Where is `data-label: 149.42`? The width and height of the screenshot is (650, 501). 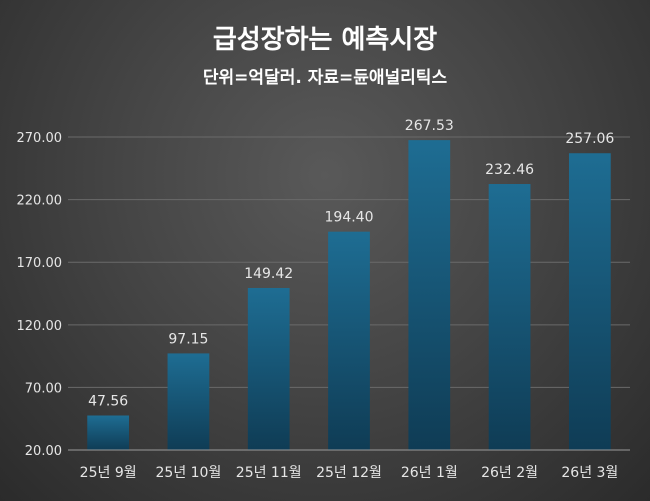 data-label: 149.42 is located at coordinates (268, 274).